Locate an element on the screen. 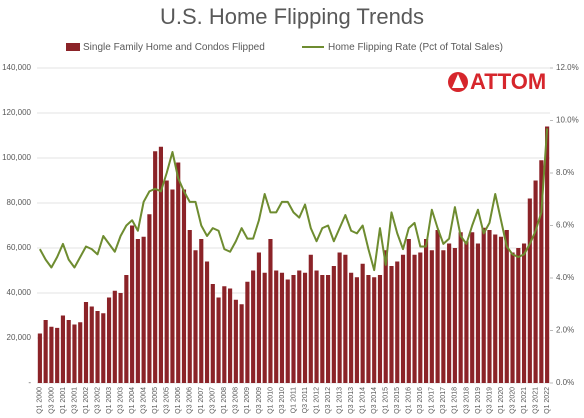 The height and width of the screenshot is (418, 584). x-tick-label: Q3 2011 is located at coordinates (305, 400).